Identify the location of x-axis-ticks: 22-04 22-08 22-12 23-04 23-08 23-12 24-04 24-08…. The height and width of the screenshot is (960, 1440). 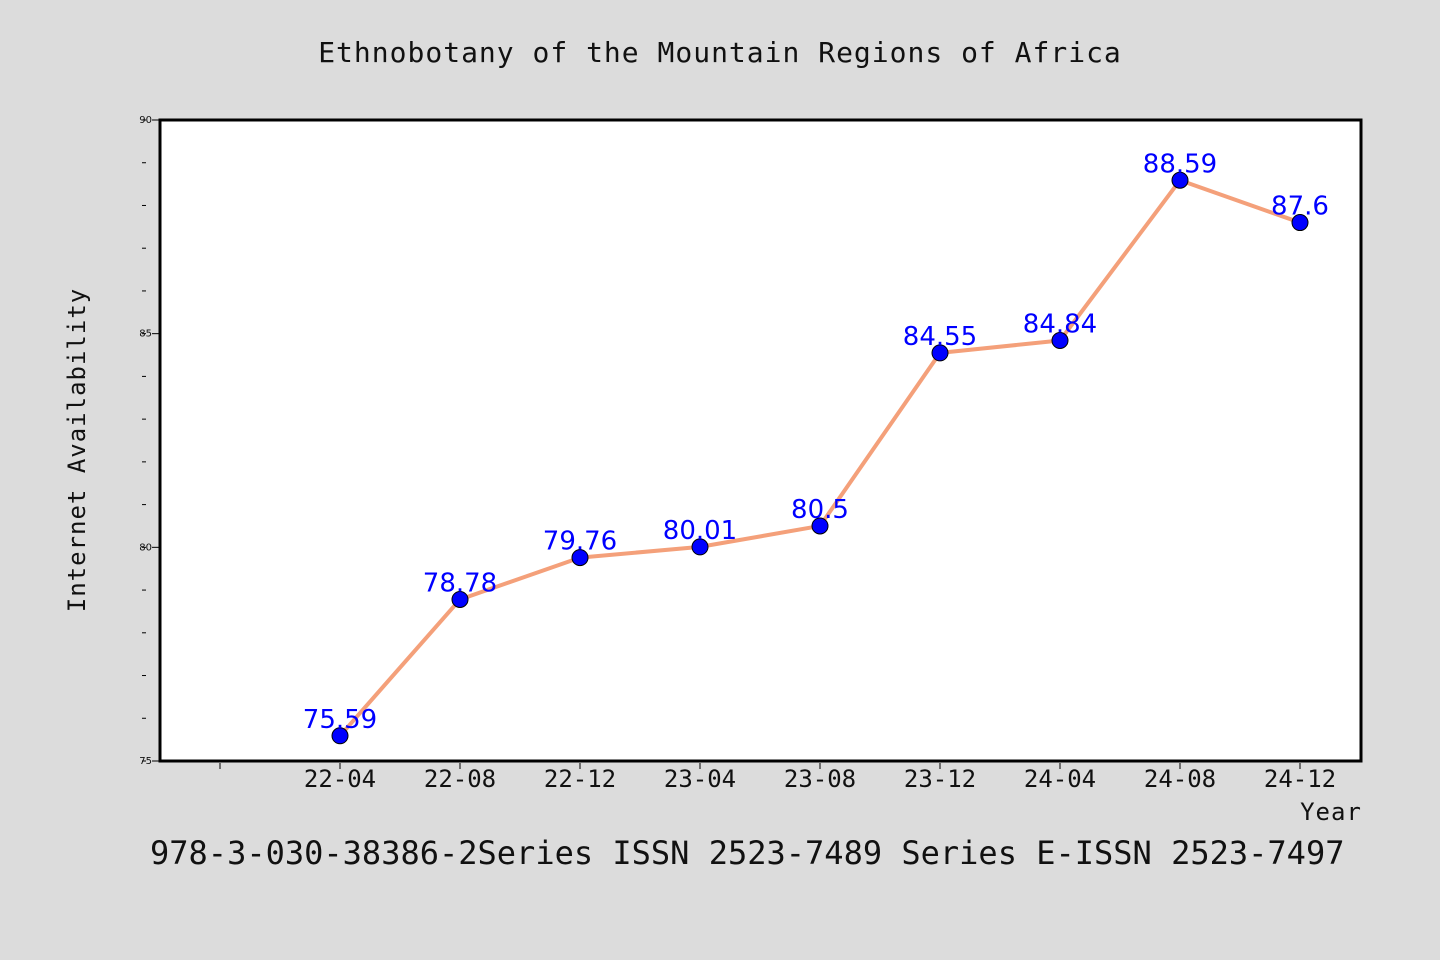
(777, 778).